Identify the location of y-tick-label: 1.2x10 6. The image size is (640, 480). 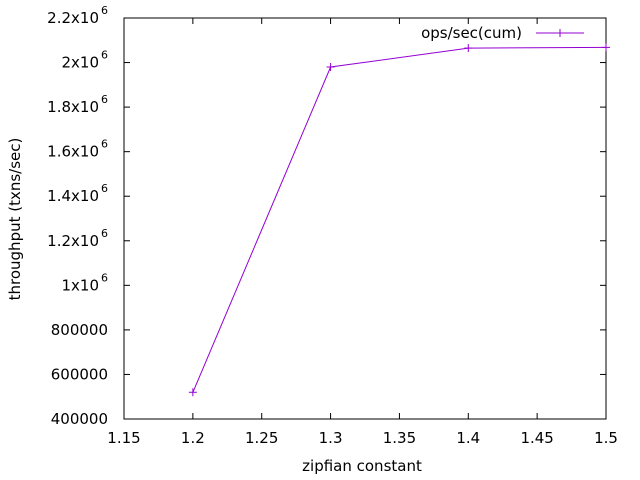
(77, 238).